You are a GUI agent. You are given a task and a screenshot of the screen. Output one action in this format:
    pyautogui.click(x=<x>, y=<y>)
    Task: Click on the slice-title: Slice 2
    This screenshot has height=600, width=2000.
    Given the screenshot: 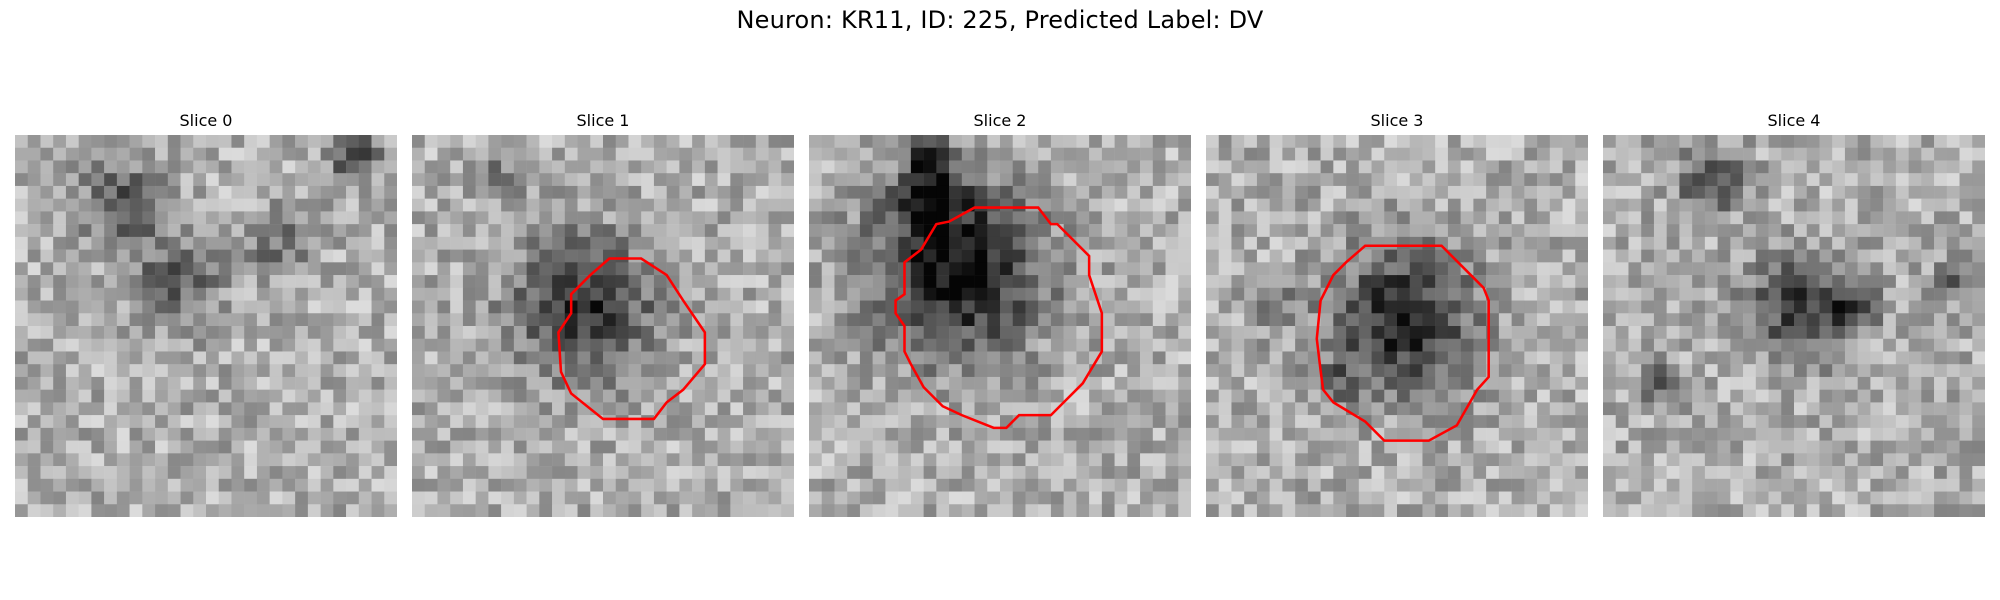 What is the action you would take?
    pyautogui.click(x=1000, y=120)
    